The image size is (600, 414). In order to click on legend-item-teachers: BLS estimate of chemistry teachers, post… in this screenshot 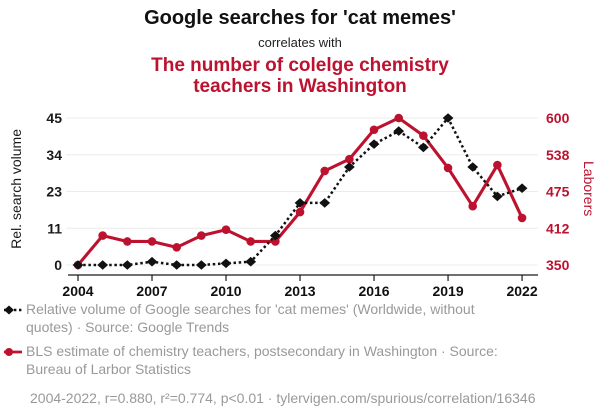, I will do `click(297, 360)`.